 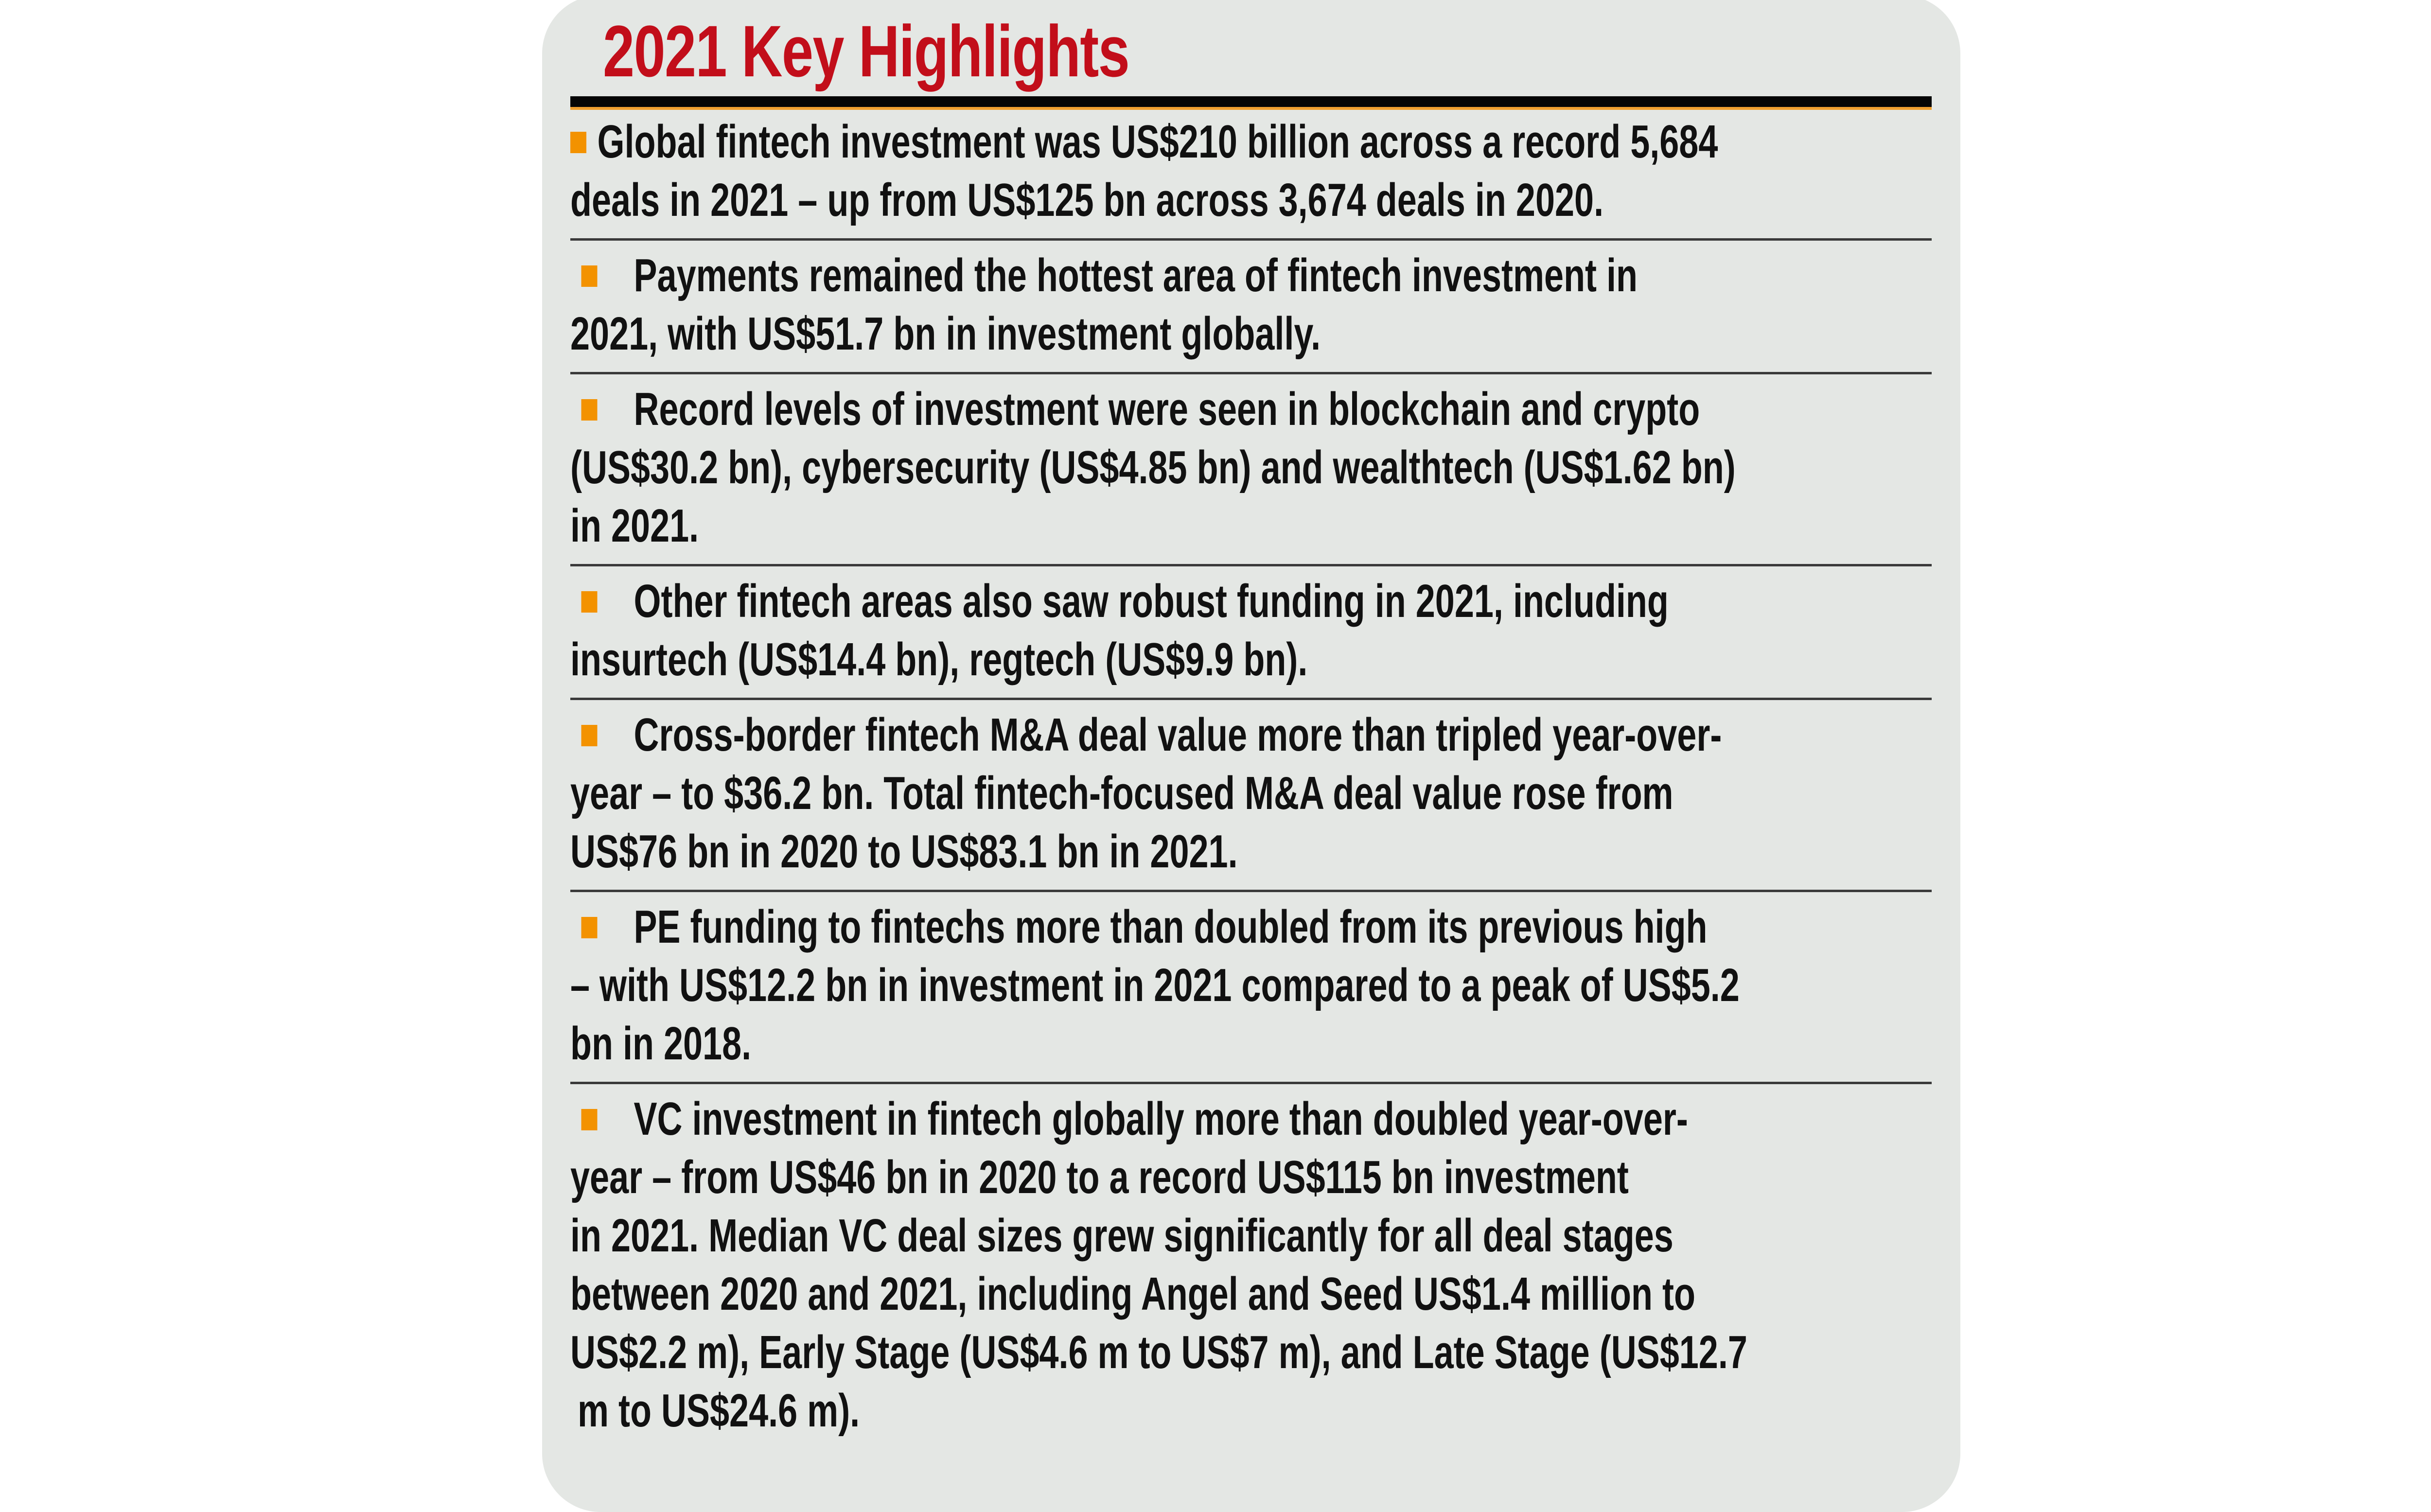 What do you see at coordinates (1251, 103) in the screenshot?
I see `title-rule` at bounding box center [1251, 103].